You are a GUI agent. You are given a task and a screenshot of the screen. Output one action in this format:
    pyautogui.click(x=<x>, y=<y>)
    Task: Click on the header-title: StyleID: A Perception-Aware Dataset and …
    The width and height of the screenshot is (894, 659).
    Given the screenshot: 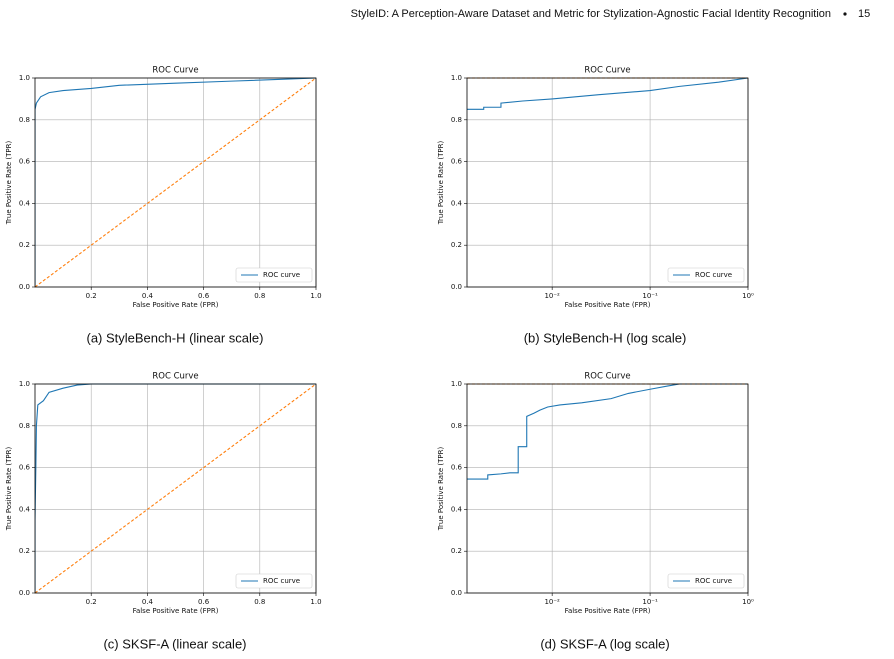 What is the action you would take?
    pyautogui.click(x=591, y=14)
    